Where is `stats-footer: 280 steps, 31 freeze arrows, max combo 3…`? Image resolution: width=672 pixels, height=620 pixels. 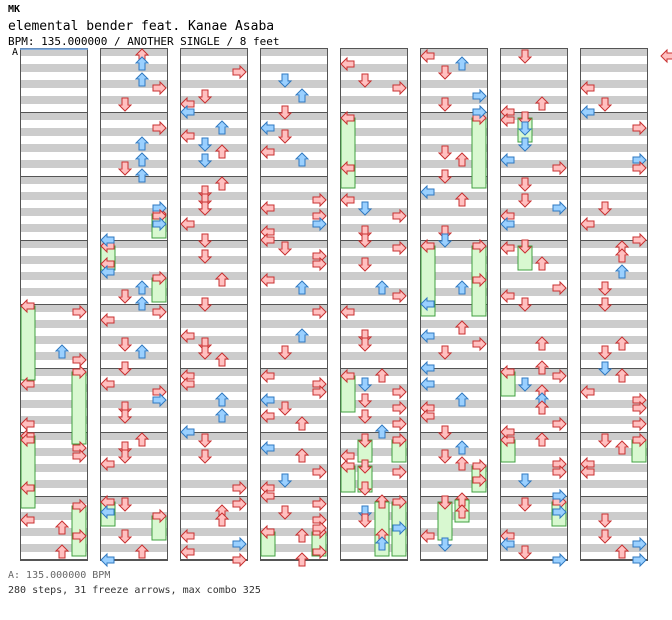
stats-footer: 280 steps, 31 freeze arrows, max combo 3… is located at coordinates (134, 590).